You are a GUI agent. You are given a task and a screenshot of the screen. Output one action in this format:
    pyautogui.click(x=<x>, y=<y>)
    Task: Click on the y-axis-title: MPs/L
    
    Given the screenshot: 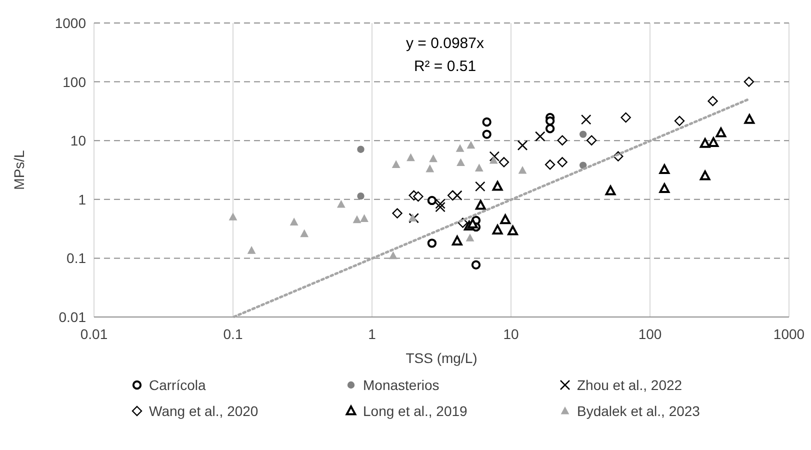 What is the action you would take?
    pyautogui.click(x=19, y=170)
    